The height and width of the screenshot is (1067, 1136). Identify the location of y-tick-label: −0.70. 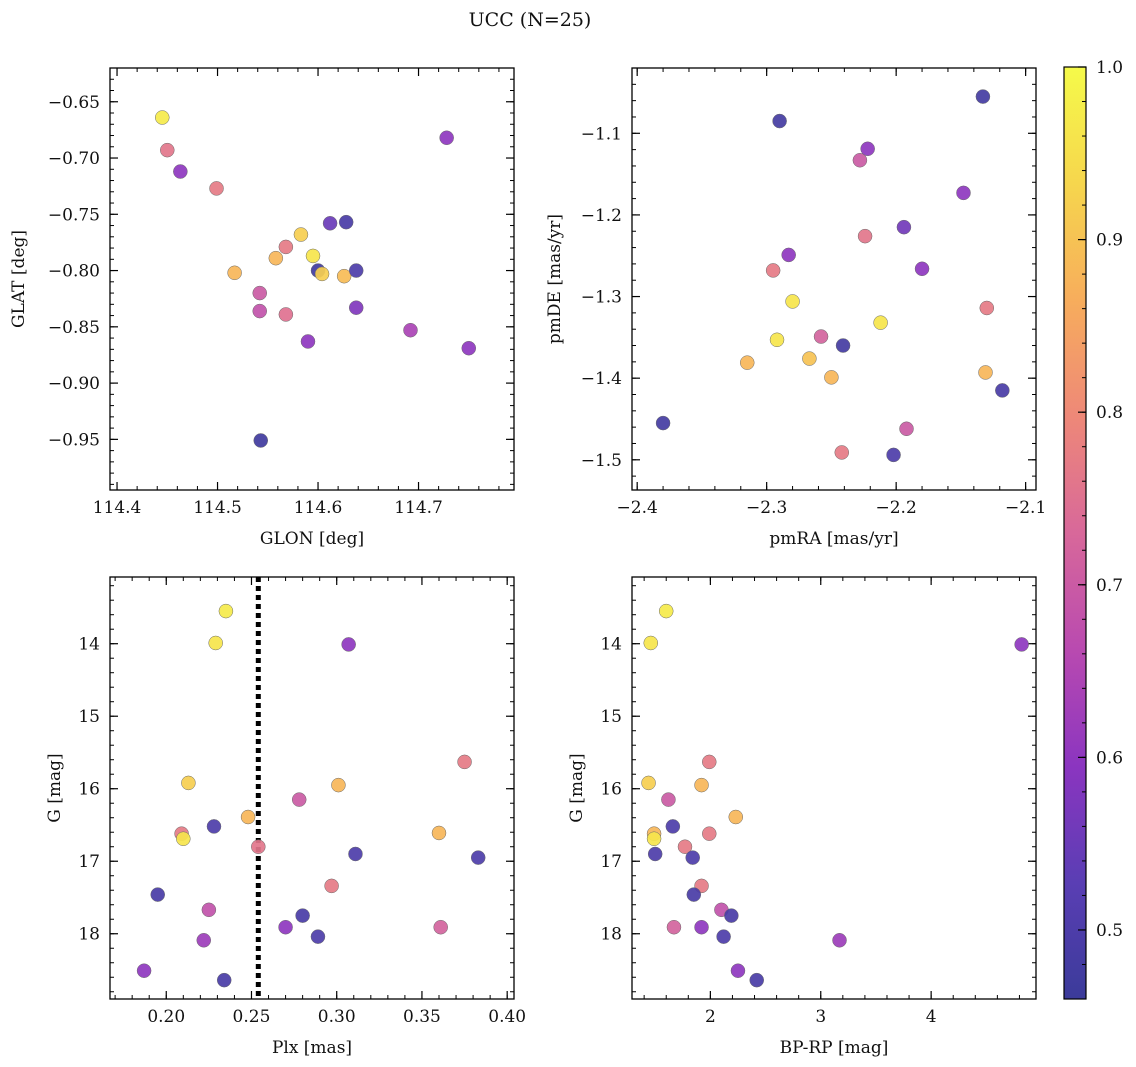
(74, 159).